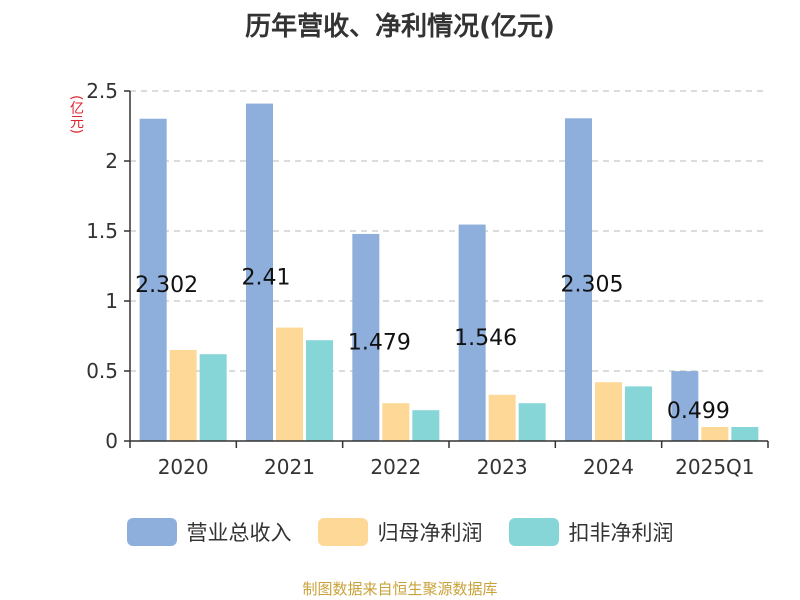  I want to click on legend-label-net-profit: 归母净利润, so click(430, 532).